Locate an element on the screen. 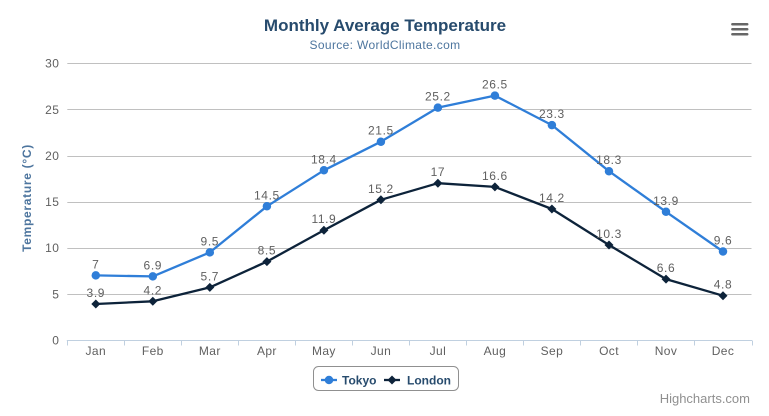 The width and height of the screenshot is (769, 416). svg-text: 6.9 is located at coordinates (153, 265).